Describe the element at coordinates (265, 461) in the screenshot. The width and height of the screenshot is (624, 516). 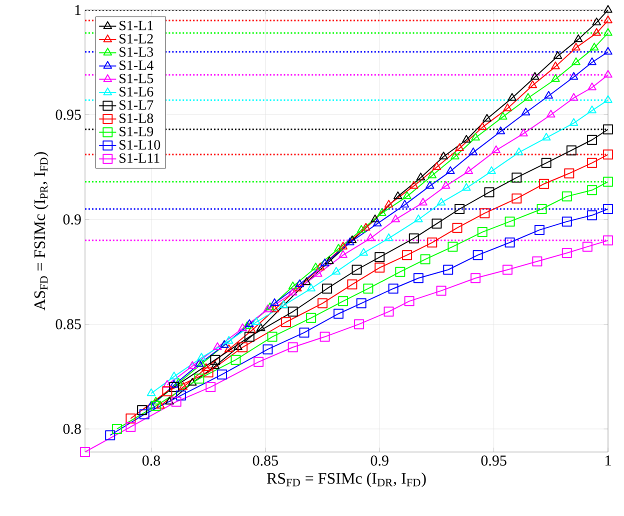
I see `x-tick-label: 0.85` at that location.